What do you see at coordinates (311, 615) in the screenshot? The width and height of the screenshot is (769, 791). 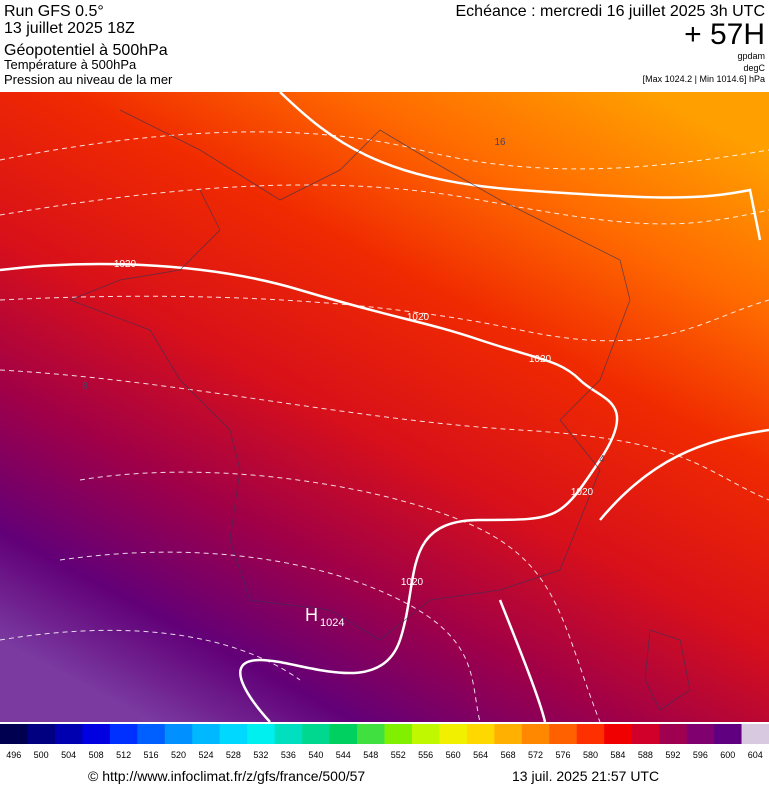 I see `high-symbol: H` at bounding box center [311, 615].